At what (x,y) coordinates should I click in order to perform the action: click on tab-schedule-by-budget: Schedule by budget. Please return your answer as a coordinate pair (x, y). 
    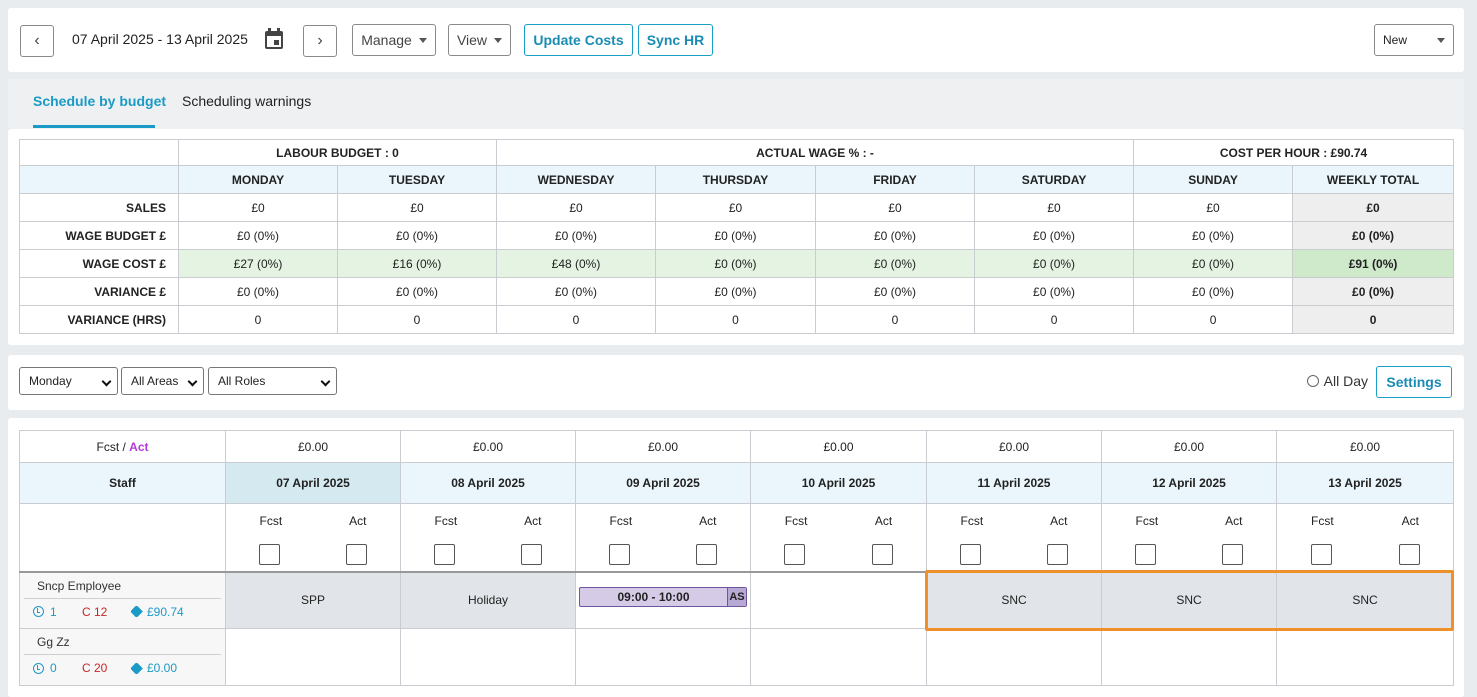
    Looking at the image, I should click on (100, 101).